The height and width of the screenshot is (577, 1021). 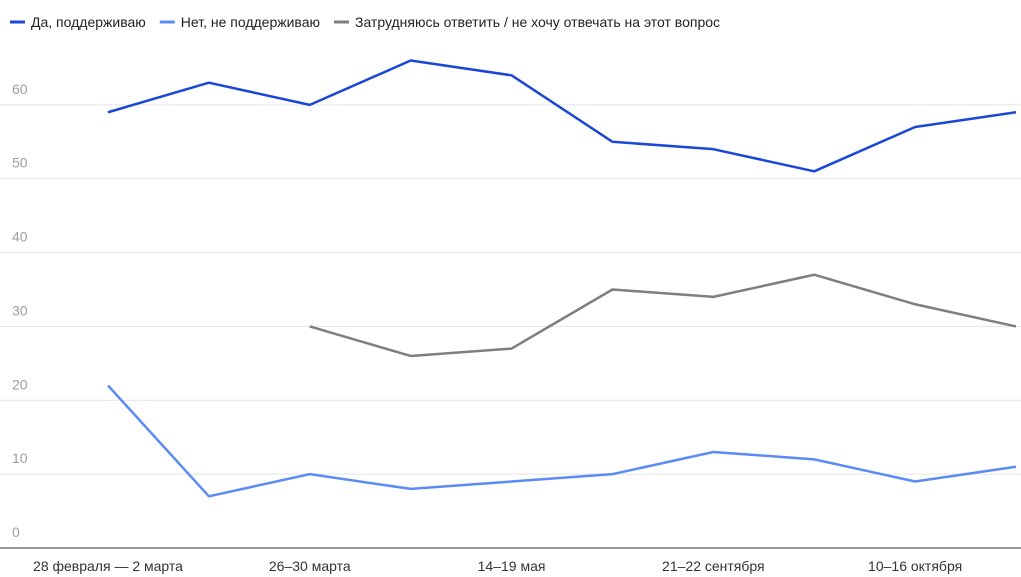 What do you see at coordinates (20, 163) in the screenshot?
I see `y-tick-label: 50` at bounding box center [20, 163].